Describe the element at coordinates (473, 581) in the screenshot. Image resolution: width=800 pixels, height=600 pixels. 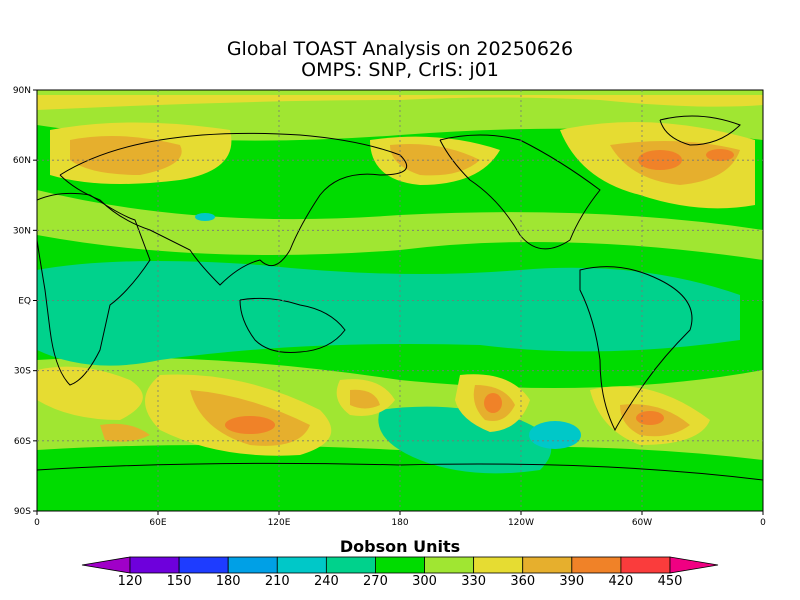
I see `colorbar-level-label: 330` at that location.